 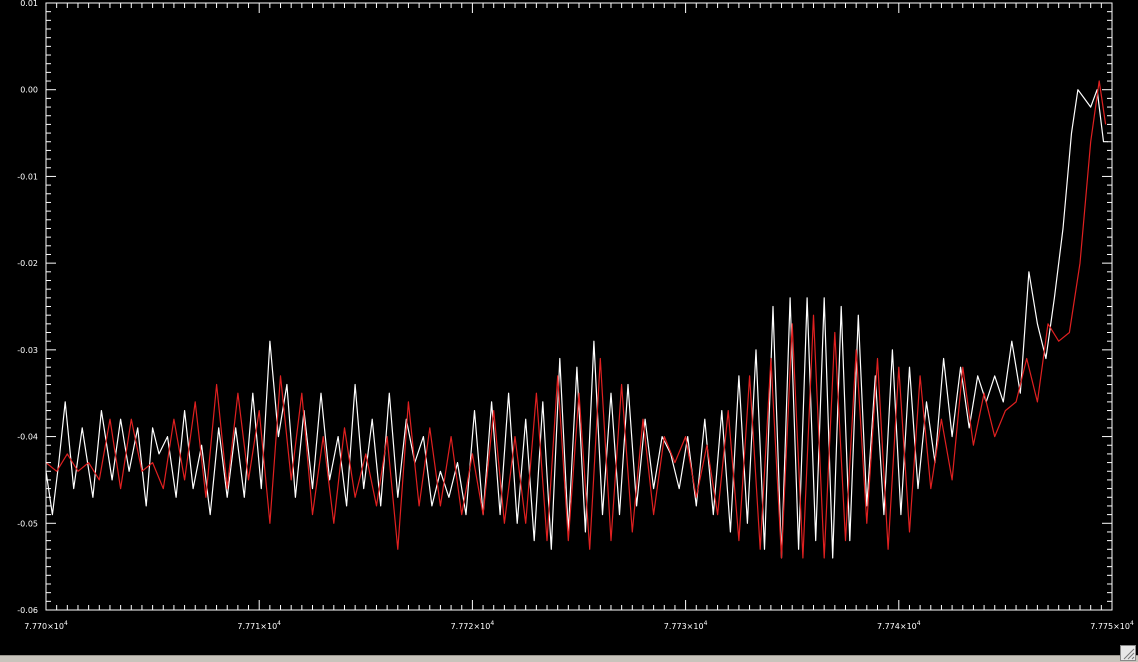 What do you see at coordinates (259, 625) in the screenshot?
I see `x-tick-label: 7.771×104` at bounding box center [259, 625].